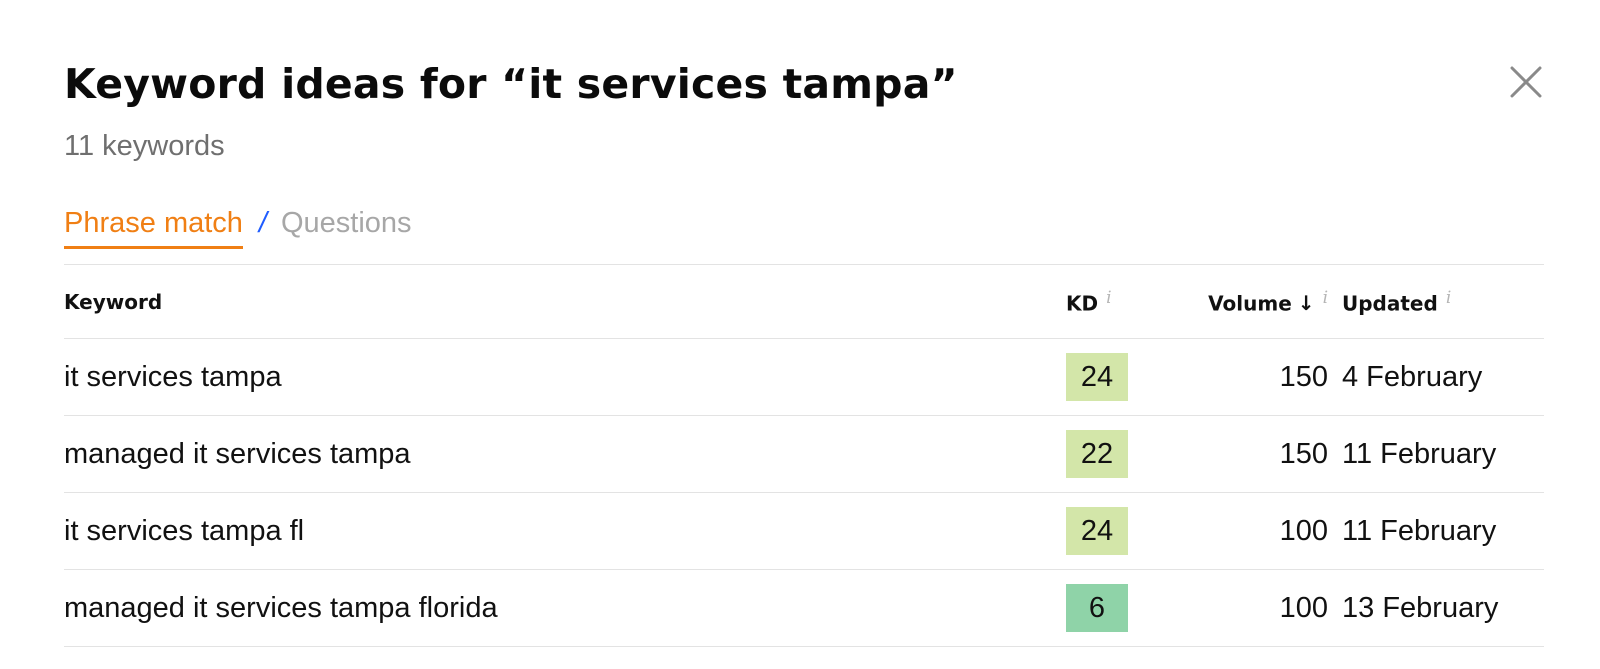 This screenshot has width=1600, height=669. What do you see at coordinates (1082, 303) in the screenshot?
I see `column-header-kd-label: KD` at bounding box center [1082, 303].